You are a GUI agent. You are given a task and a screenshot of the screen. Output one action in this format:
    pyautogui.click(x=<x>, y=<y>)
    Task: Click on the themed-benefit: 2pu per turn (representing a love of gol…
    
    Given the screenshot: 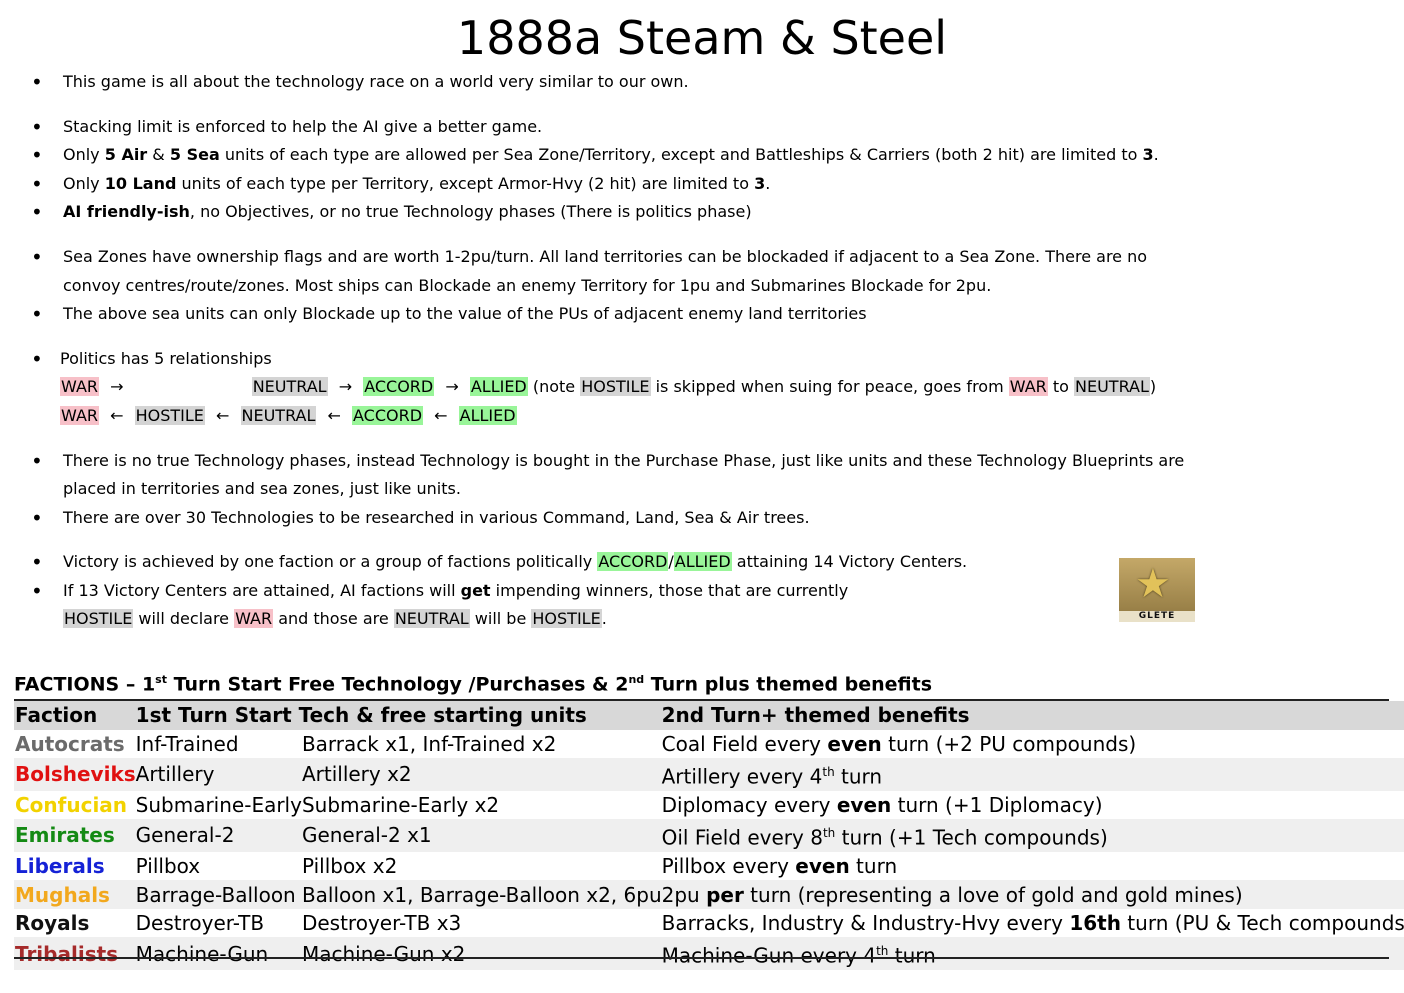 What is the action you would take?
    pyautogui.click(x=1032, y=894)
    